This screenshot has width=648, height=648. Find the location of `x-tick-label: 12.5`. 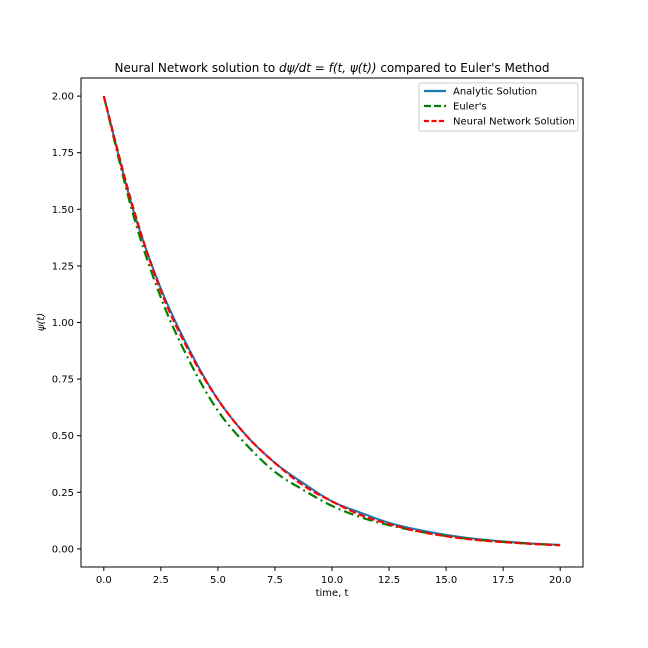

x-tick-label: 12.5 is located at coordinates (389, 580).